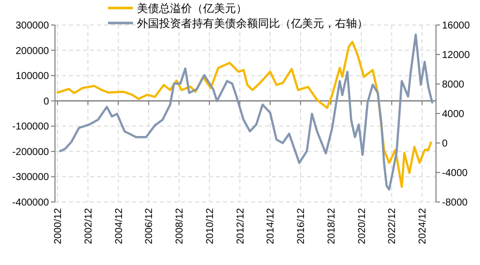 The height and width of the screenshot is (265, 480). I want to click on x-tick-label: 2020/12, so click(362, 226).